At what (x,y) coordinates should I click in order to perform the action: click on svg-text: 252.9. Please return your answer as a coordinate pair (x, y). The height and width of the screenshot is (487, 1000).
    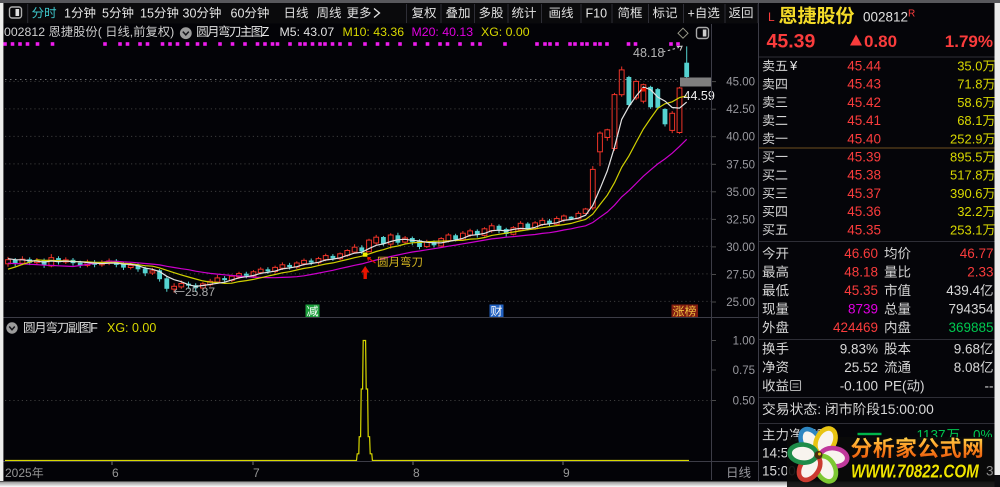
    Looking at the image, I should click on (966, 138).